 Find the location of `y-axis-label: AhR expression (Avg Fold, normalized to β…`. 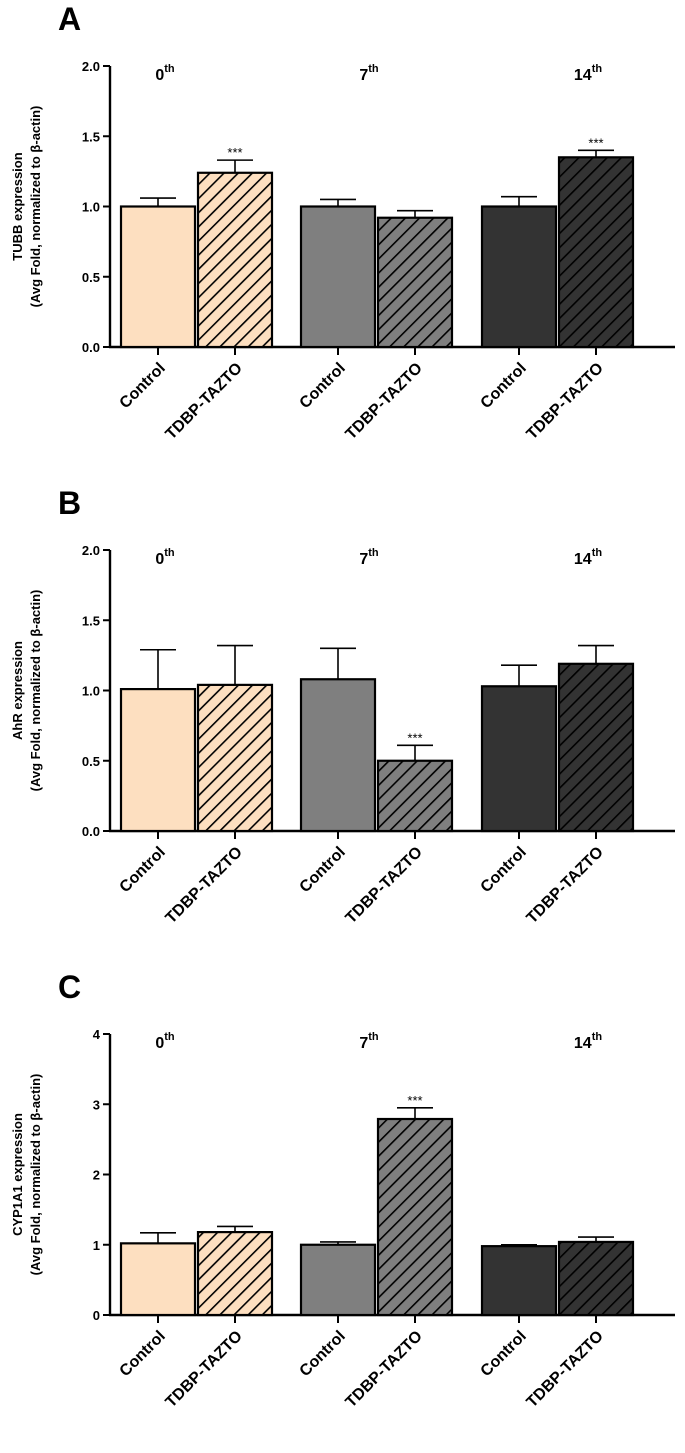

y-axis-label: AhR expression (Avg Fold, normalized to β… is located at coordinates (26, 691).